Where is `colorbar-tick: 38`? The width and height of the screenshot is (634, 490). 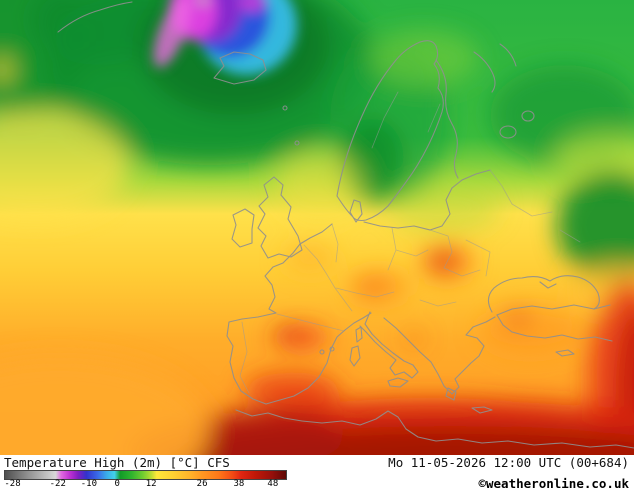 colorbar-tick: 38 is located at coordinates (239, 484).